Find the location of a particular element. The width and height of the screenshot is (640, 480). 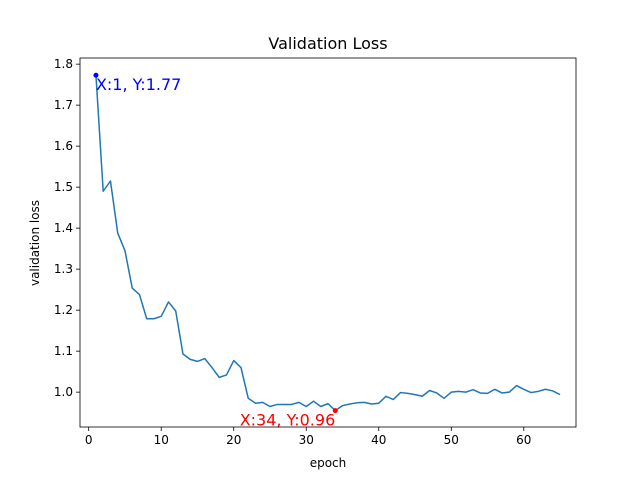

annotation-label: X:34, Y:0.96 is located at coordinates (288, 420).